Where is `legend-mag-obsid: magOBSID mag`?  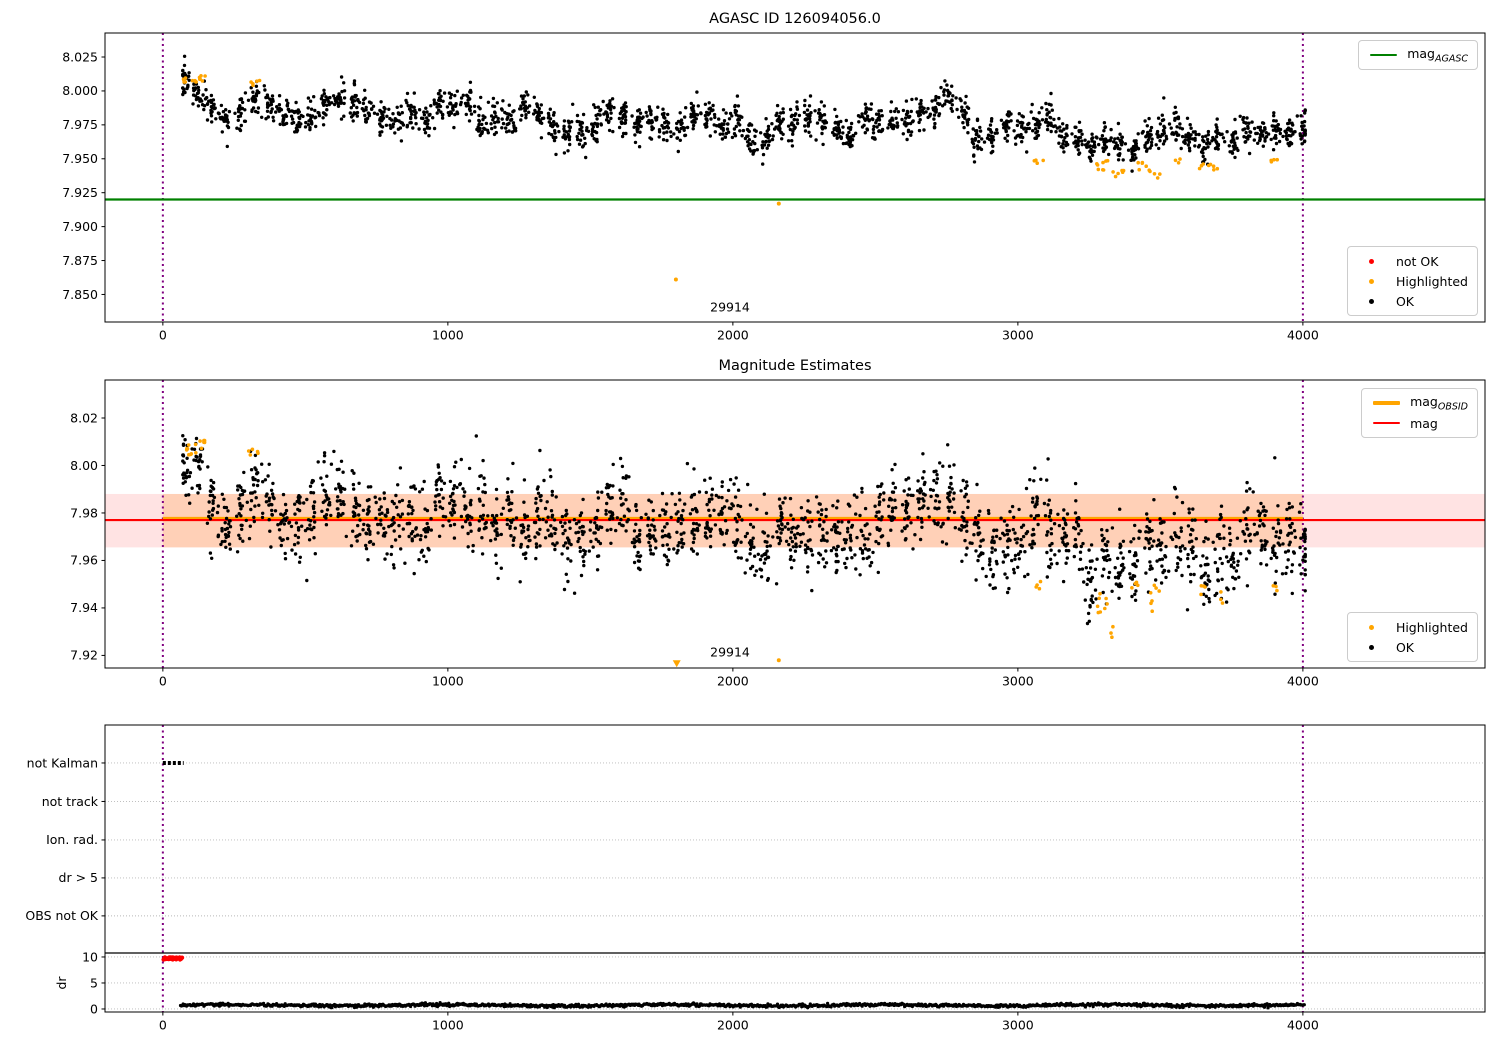 legend-mag-obsid: magOBSID mag is located at coordinates (1419, 413).